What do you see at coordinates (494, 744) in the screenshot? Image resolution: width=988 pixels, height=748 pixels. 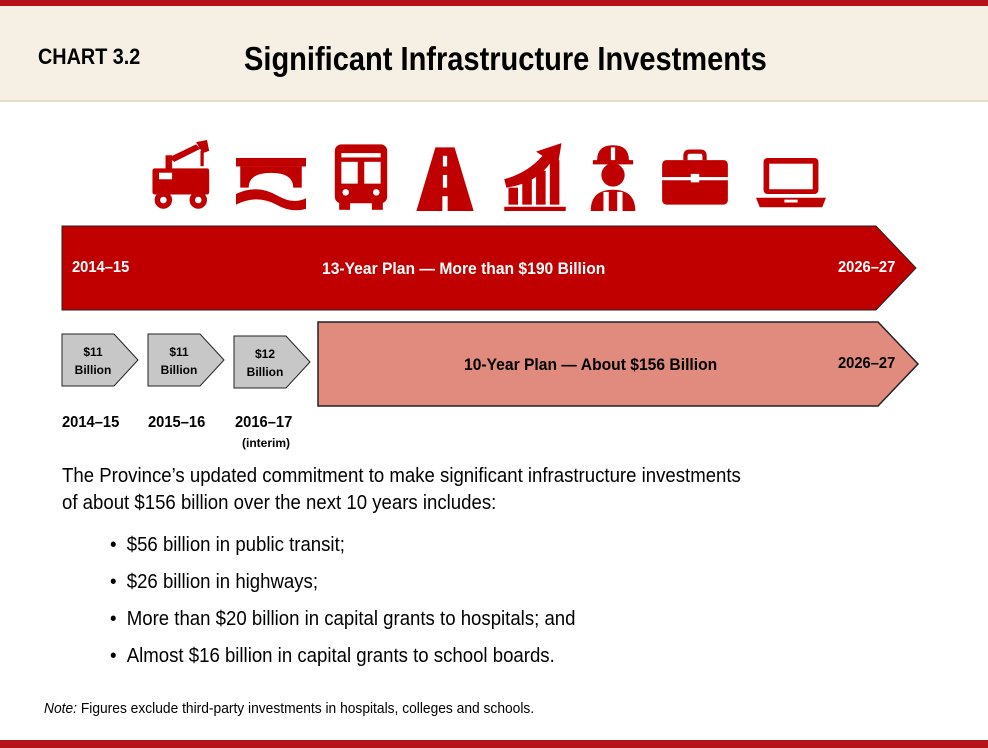 I see `bottom-rule` at bounding box center [494, 744].